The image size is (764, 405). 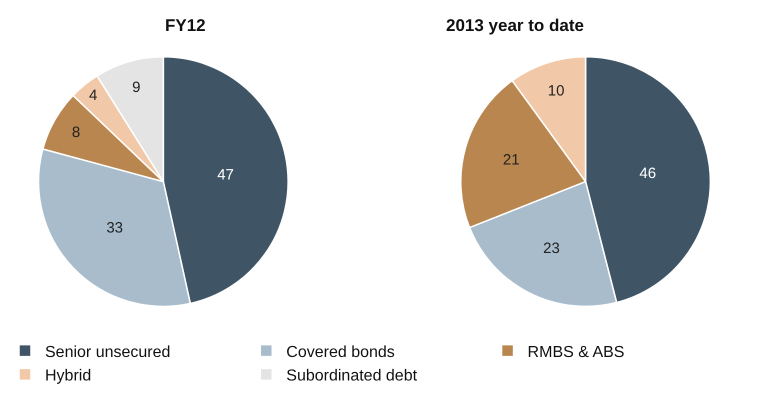 What do you see at coordinates (515, 25) in the screenshot?
I see `chart-title: 2013 year to date` at bounding box center [515, 25].